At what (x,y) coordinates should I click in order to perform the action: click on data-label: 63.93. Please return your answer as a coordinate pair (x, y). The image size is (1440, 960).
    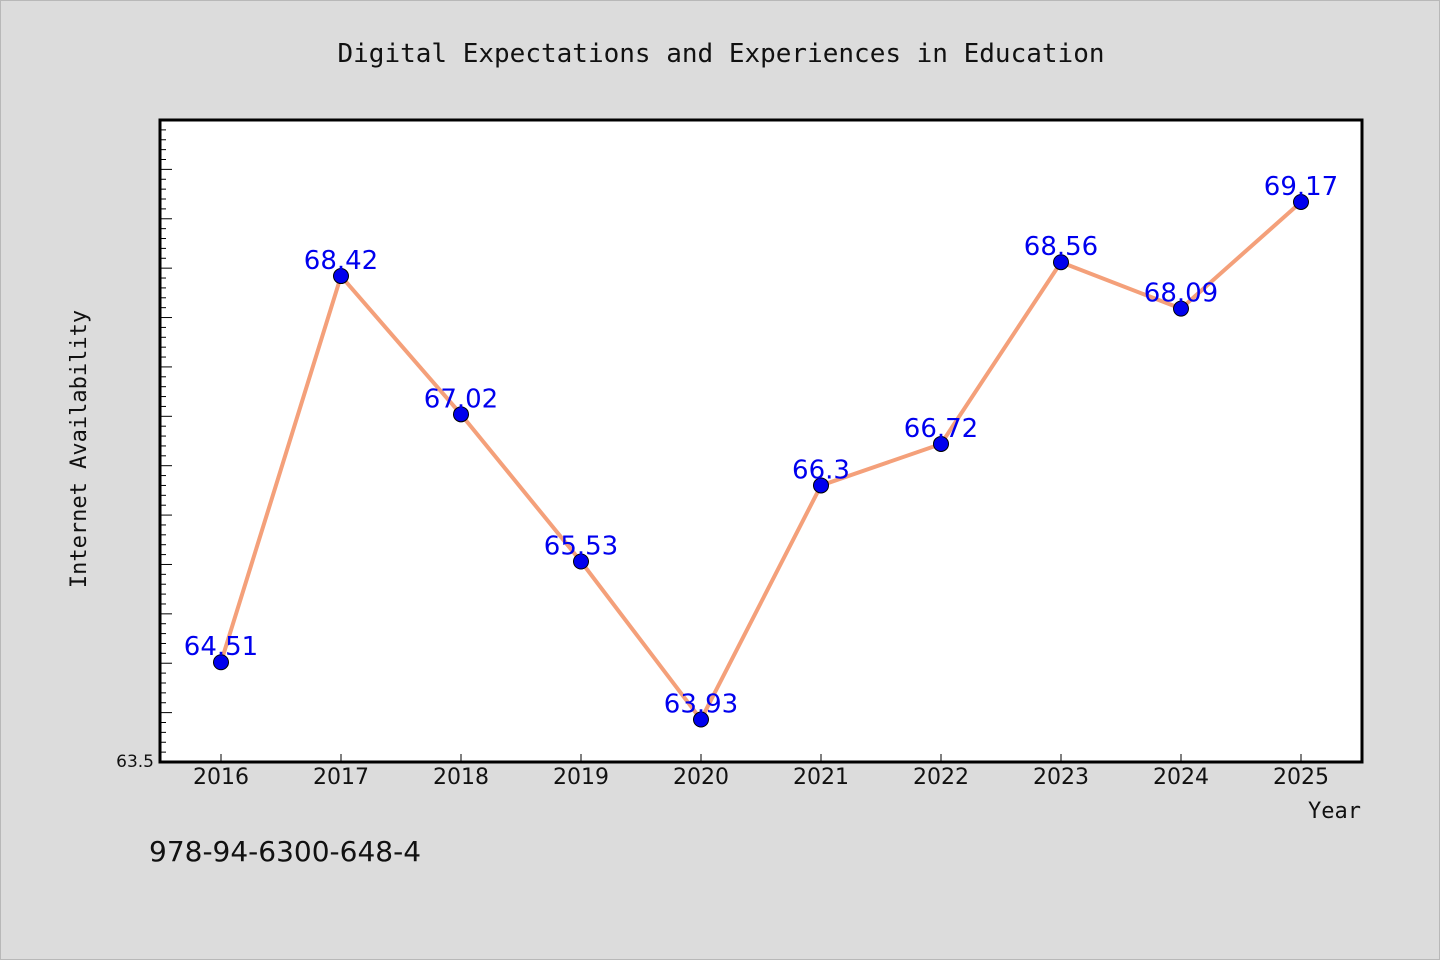
    Looking at the image, I should click on (701, 705).